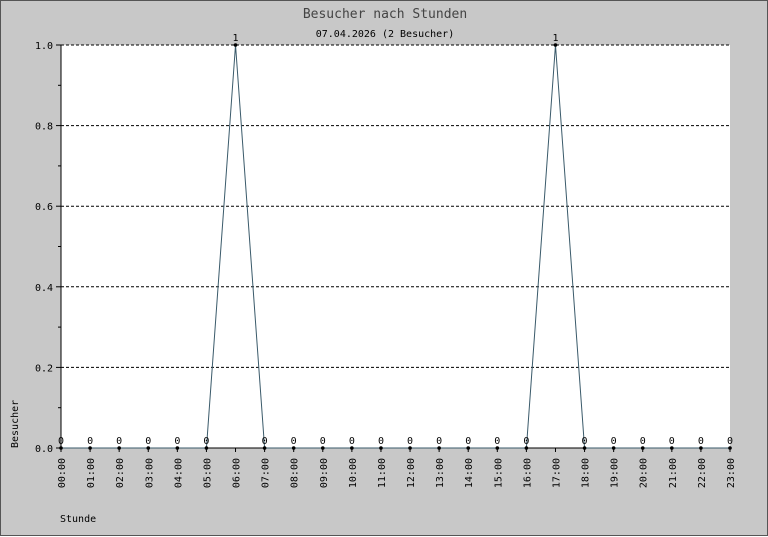 The width and height of the screenshot is (768, 537). I want to click on y-tick-label: 0.6, so click(44, 207).